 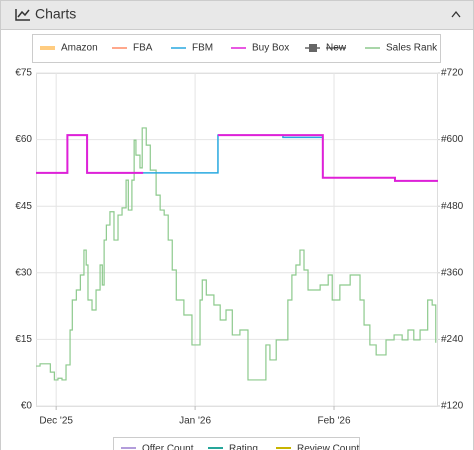 I want to click on y2-tick-label: #600, so click(x=452, y=139).